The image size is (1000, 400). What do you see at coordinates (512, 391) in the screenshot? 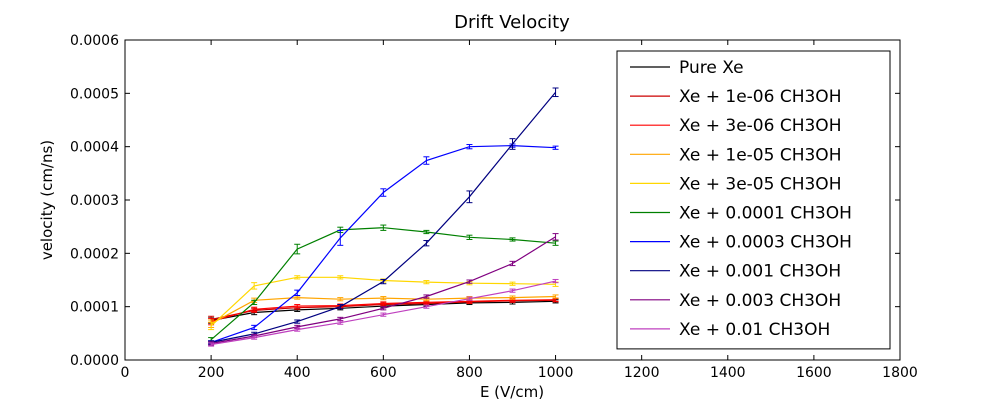
I see `x-axis-label: E (V/cm)` at bounding box center [512, 391].